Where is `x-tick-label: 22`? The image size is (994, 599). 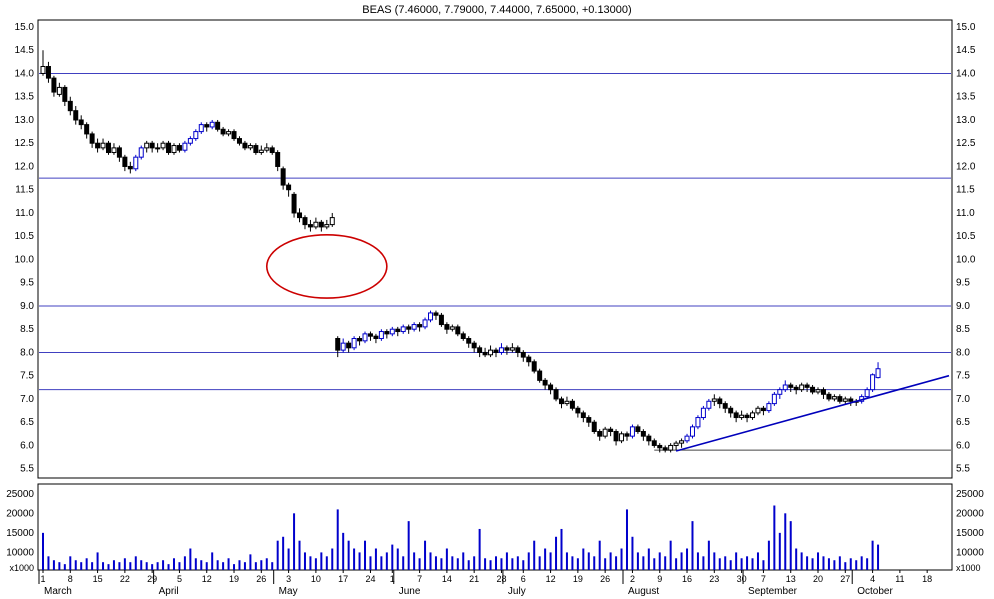
x-tick-label: 22 is located at coordinates (125, 579).